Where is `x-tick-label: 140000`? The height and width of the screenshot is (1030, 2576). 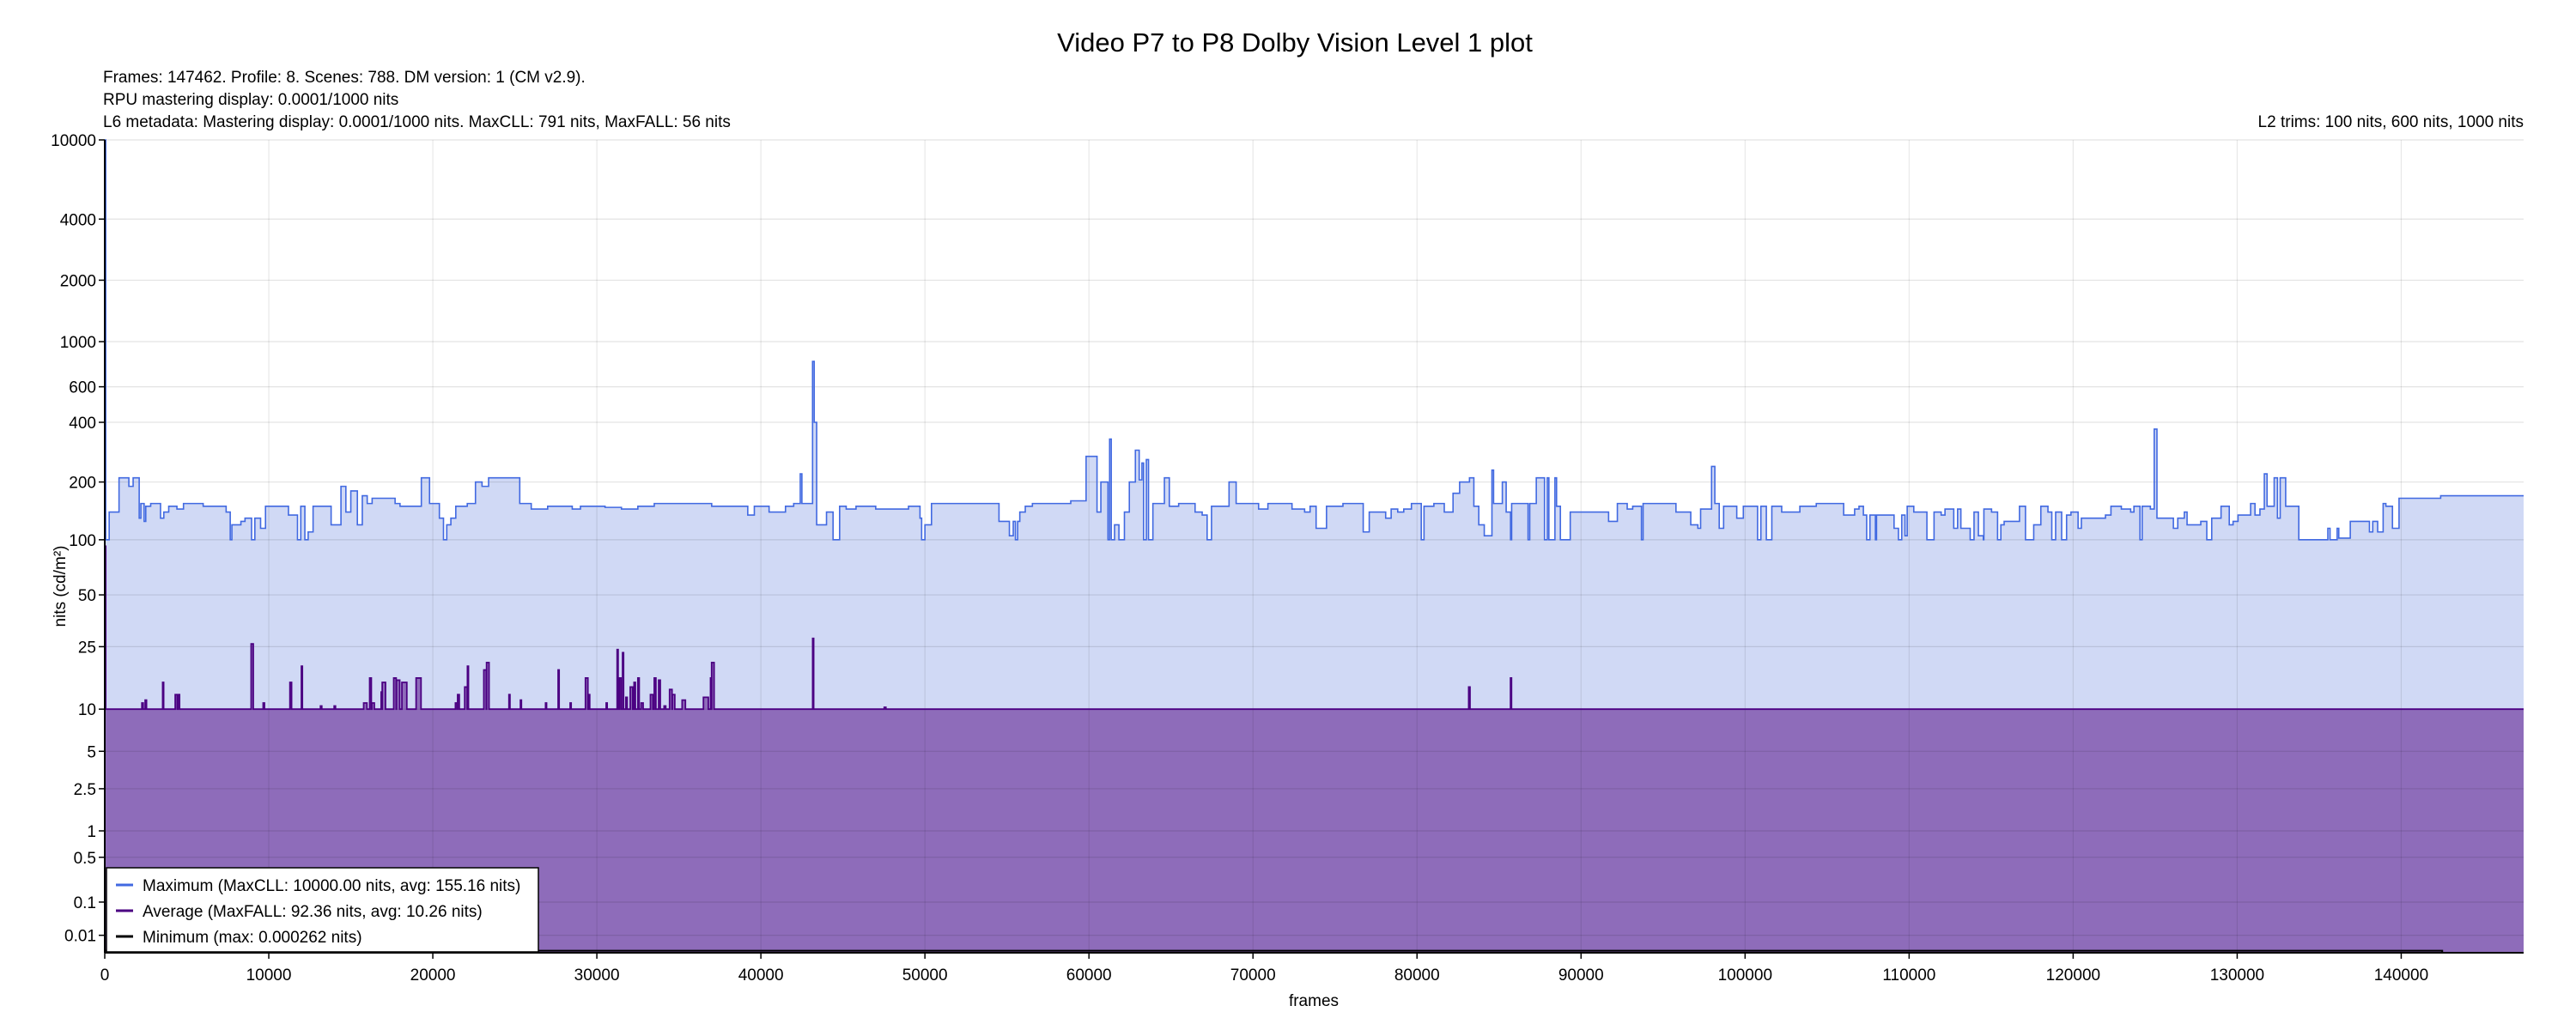
x-tick-label: 140000 is located at coordinates (2401, 975).